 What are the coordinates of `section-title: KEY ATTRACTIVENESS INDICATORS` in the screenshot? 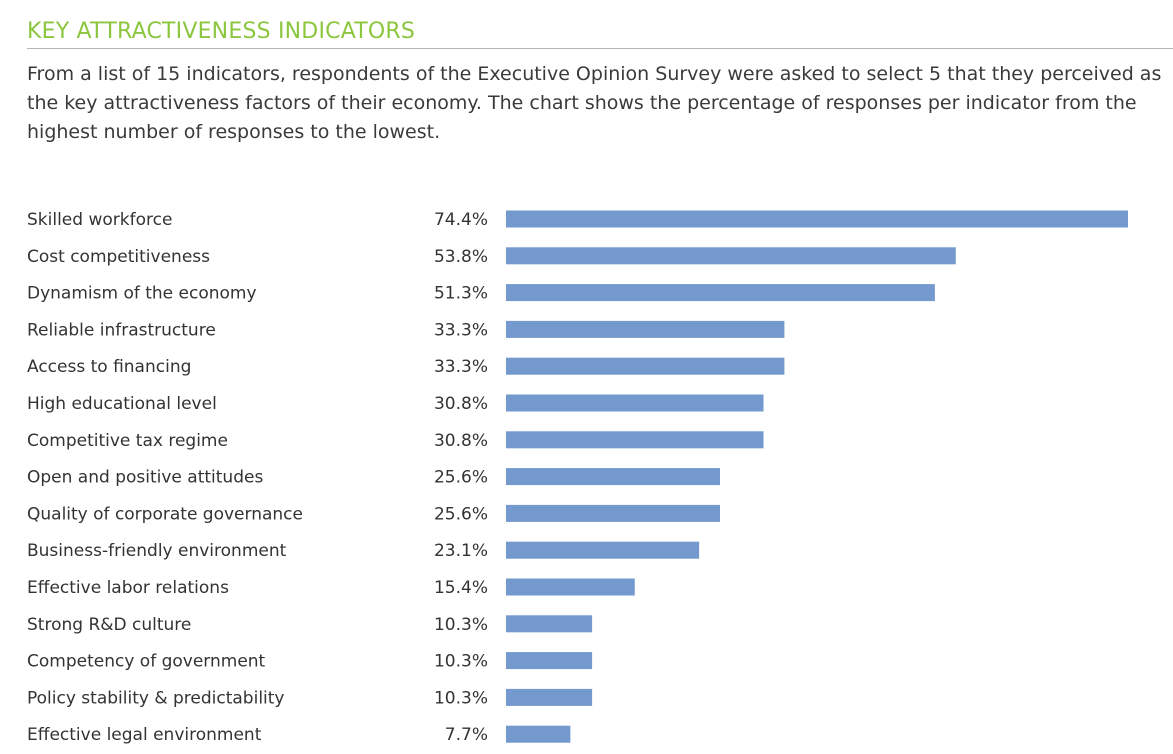 It's located at (221, 31).